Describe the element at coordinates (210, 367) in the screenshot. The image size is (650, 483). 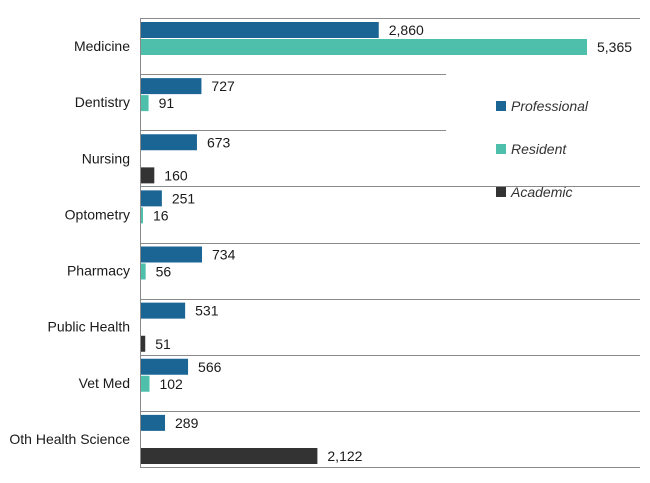
I see `value-label-professional-vet-med: 566` at that location.